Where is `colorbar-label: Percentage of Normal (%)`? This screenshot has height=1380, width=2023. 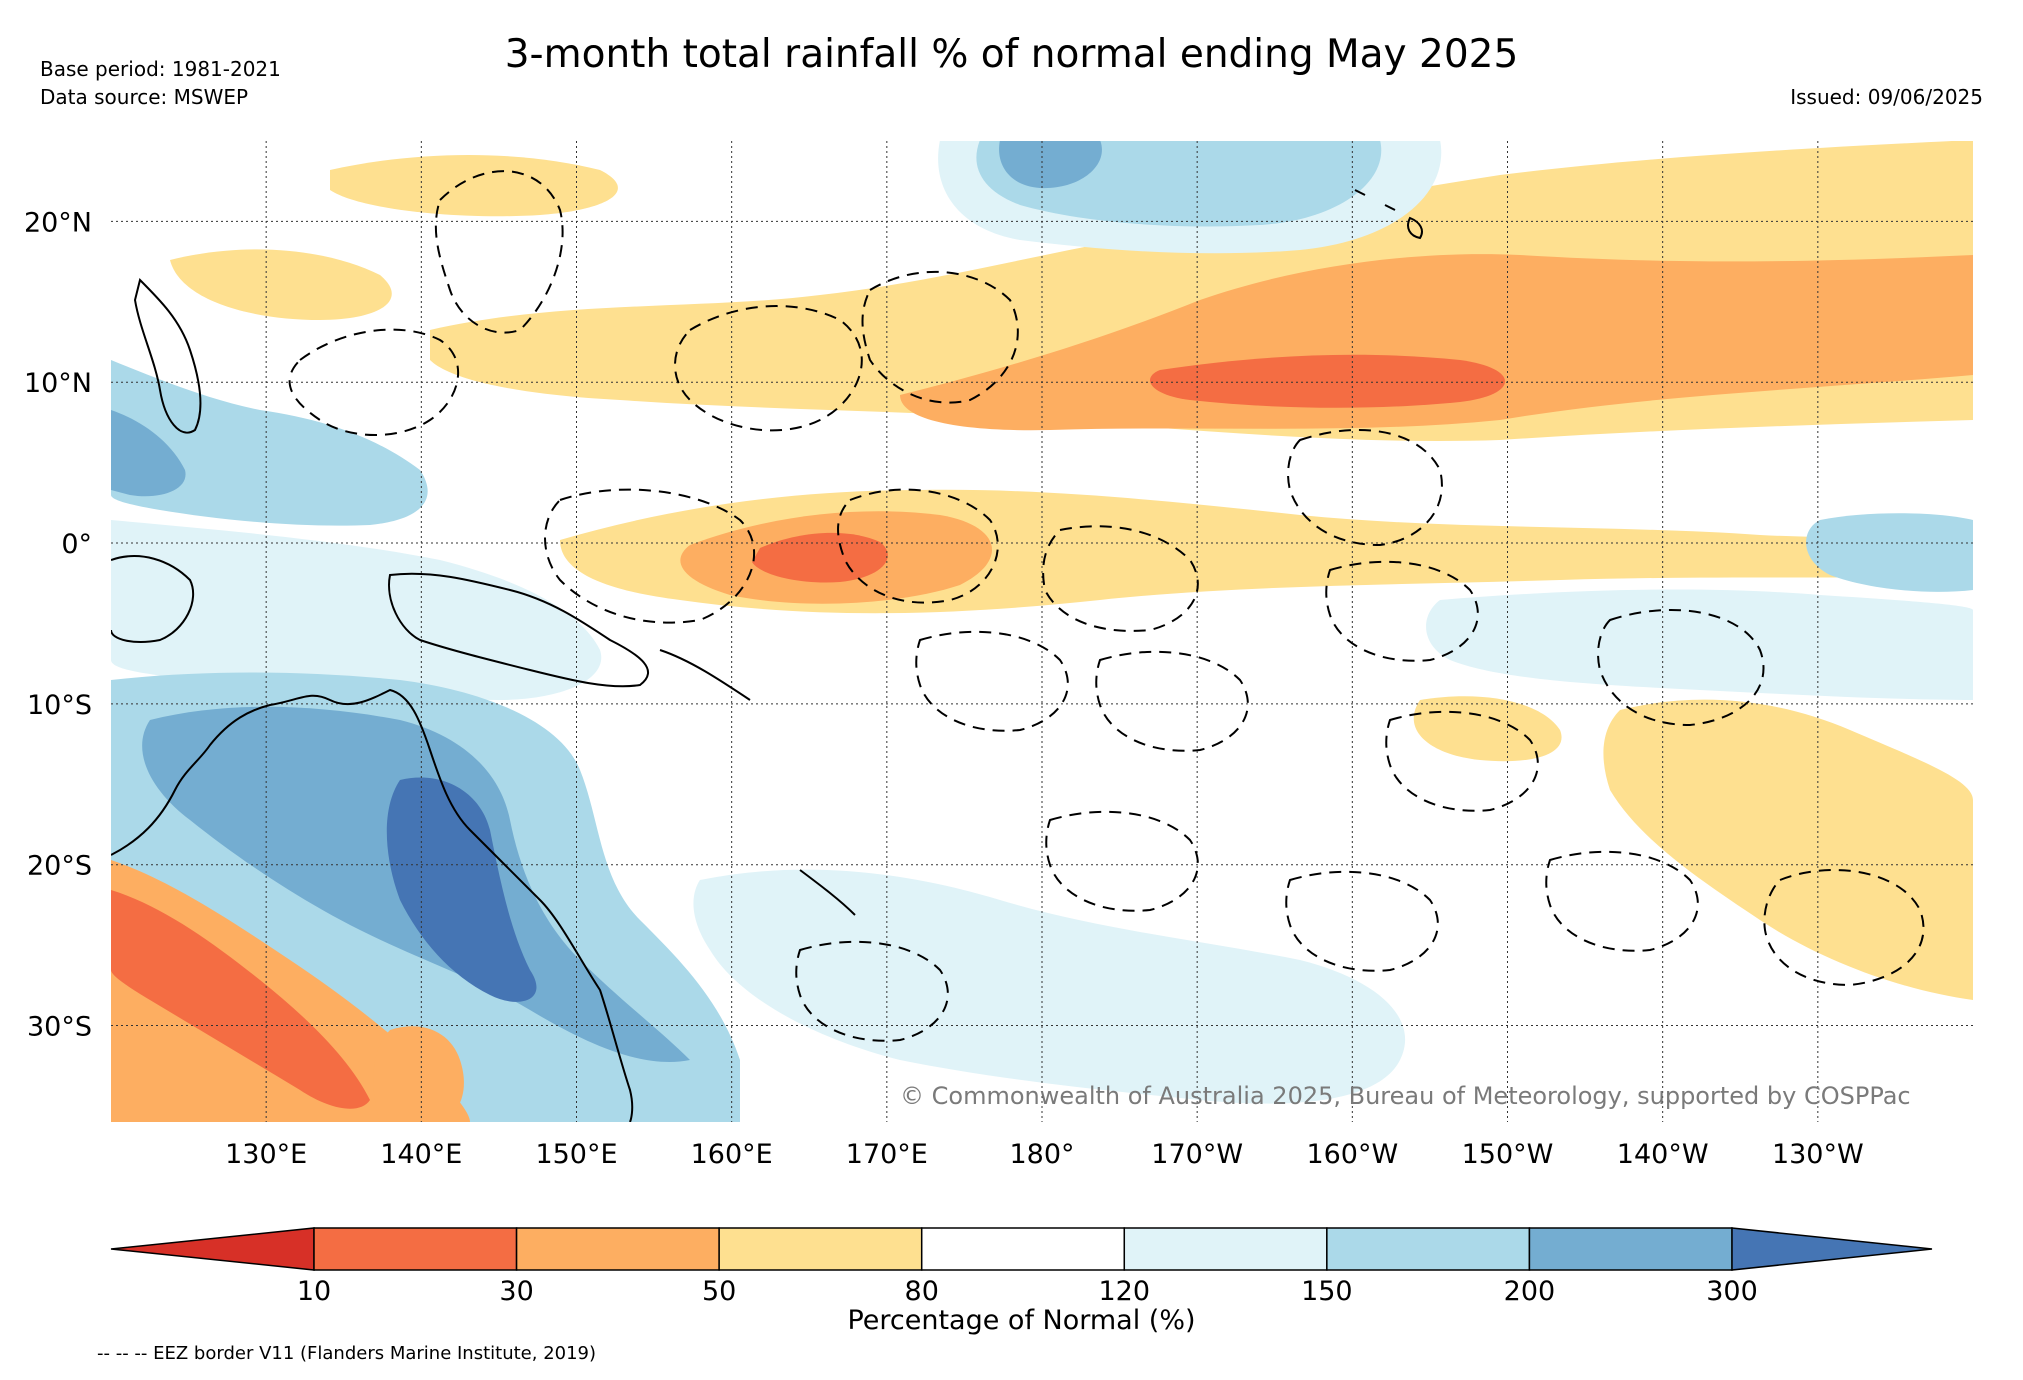
colorbar-label: Percentage of Normal (%) is located at coordinates (1021, 1320).